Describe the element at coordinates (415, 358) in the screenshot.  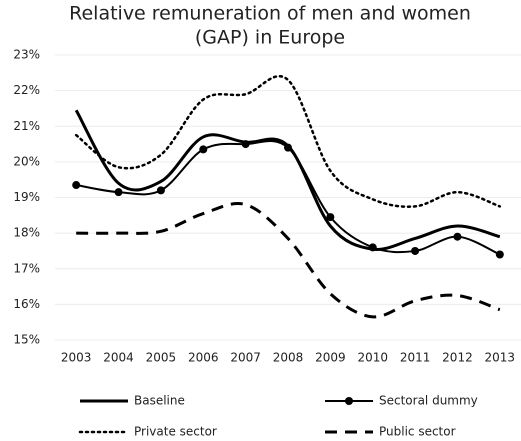
I see `x-tick-label: 2011` at that location.